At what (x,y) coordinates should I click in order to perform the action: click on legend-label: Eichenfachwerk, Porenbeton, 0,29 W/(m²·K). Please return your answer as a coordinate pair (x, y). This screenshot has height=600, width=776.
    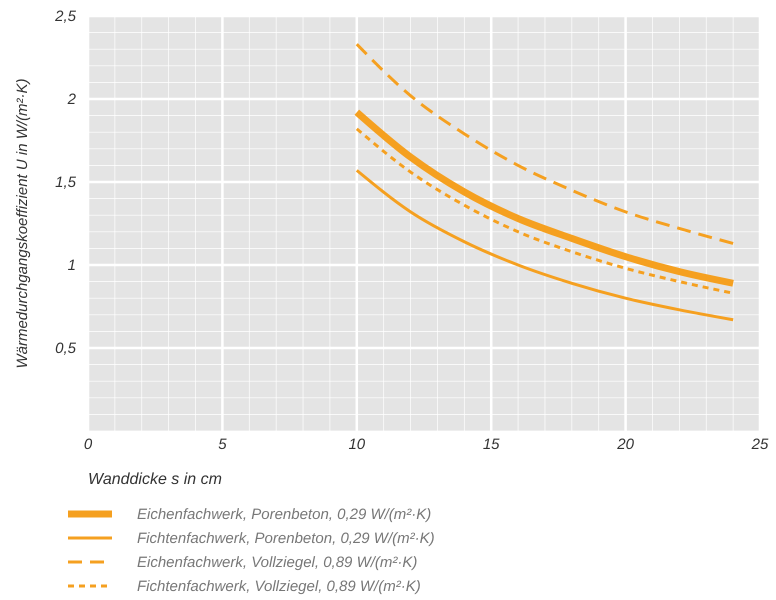
    Looking at the image, I should click on (284, 514).